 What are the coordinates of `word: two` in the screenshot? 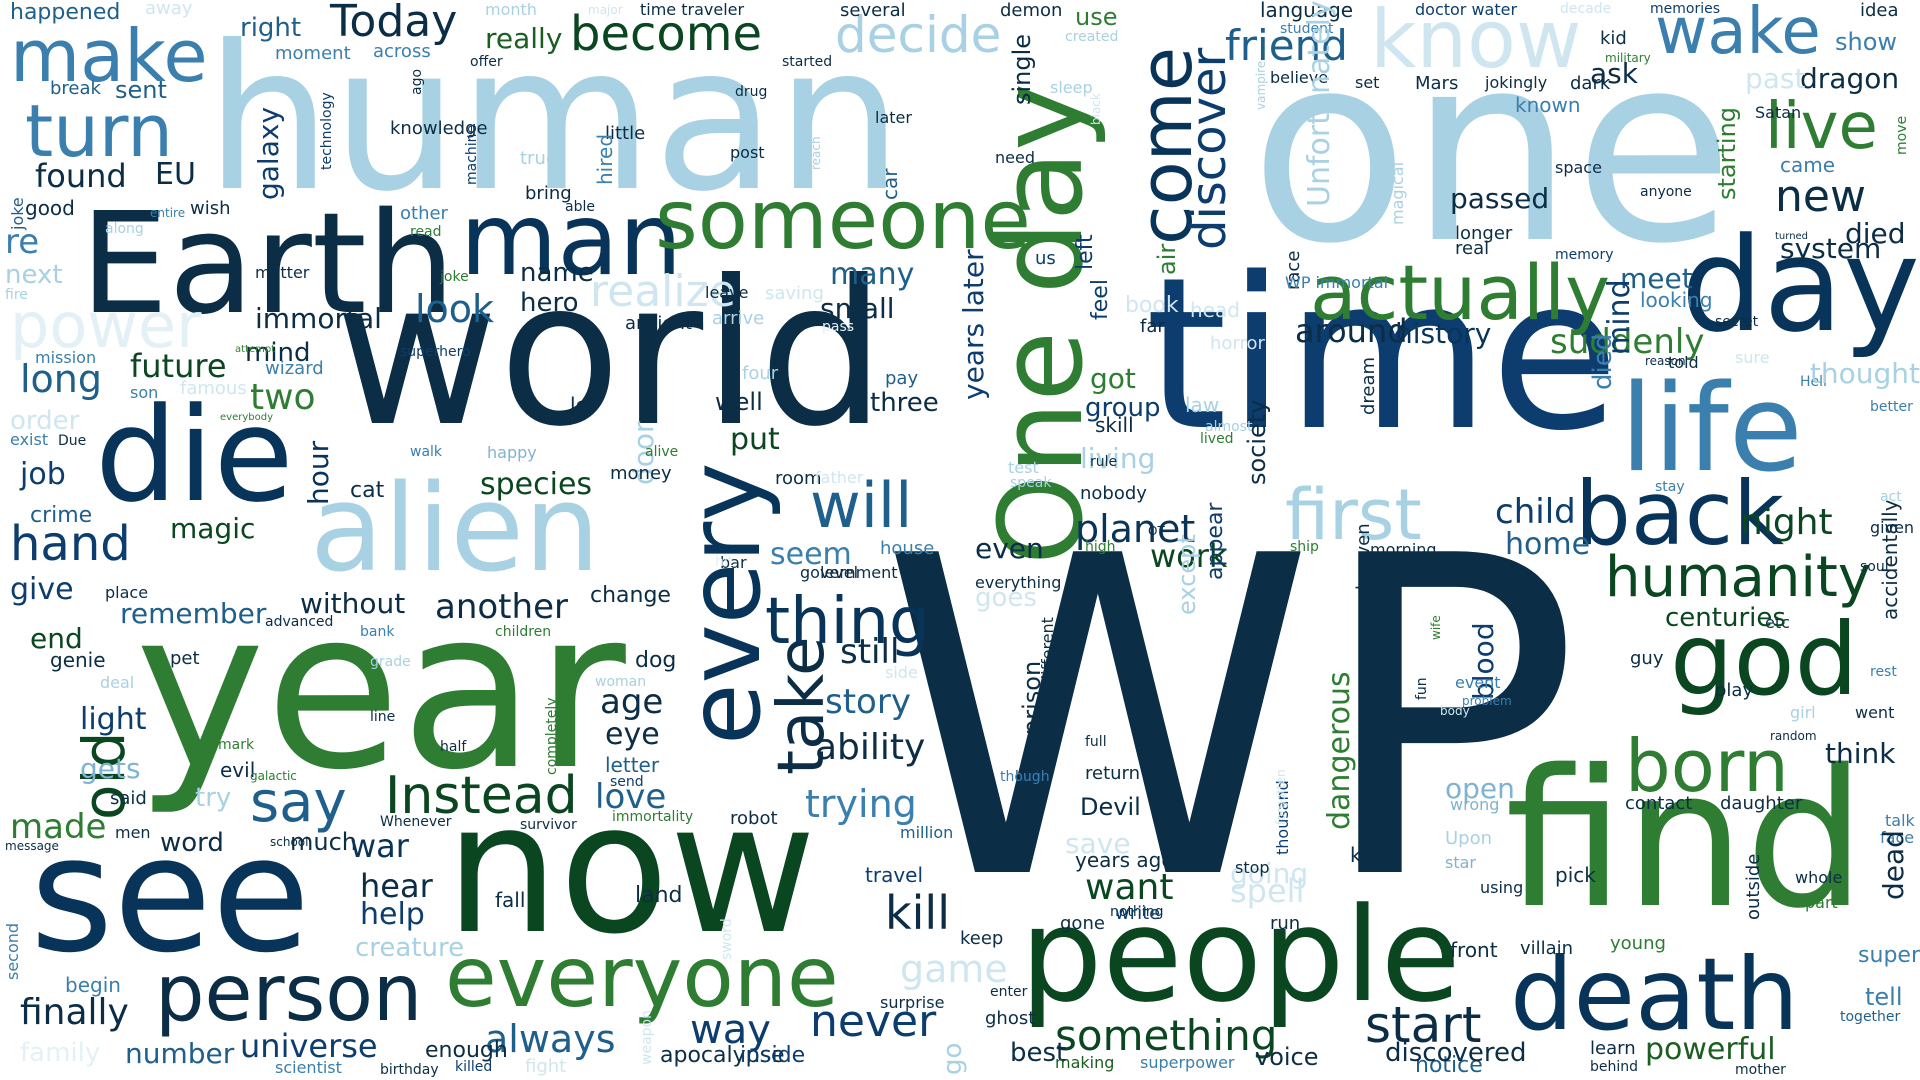 It's located at (283, 397).